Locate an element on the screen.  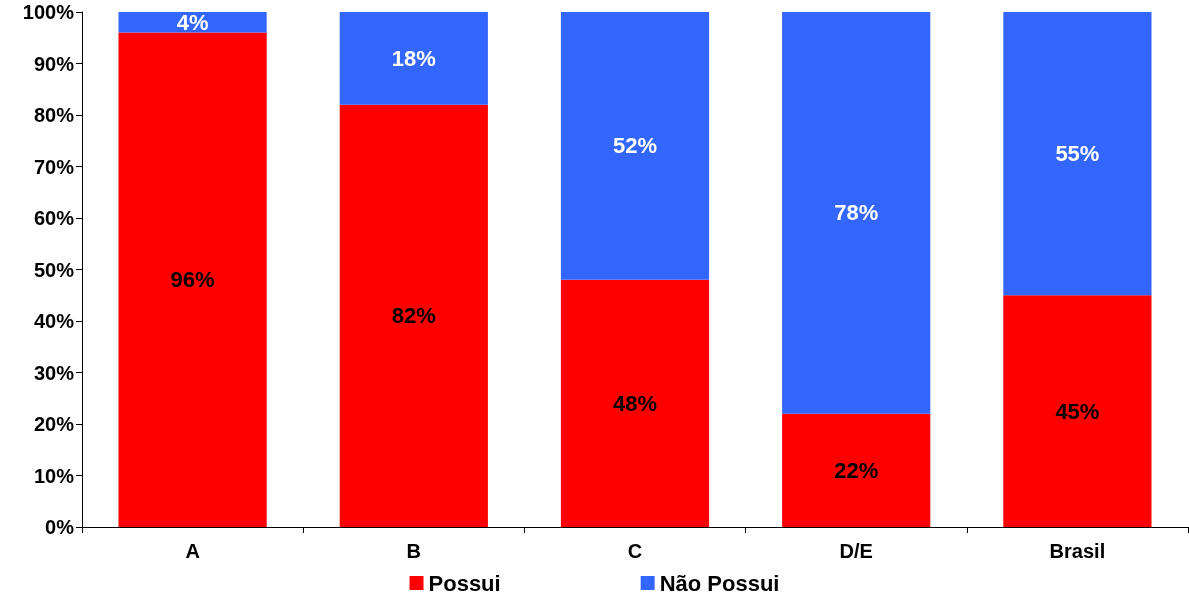
y-tick-label: 90% is located at coordinates (54, 63).